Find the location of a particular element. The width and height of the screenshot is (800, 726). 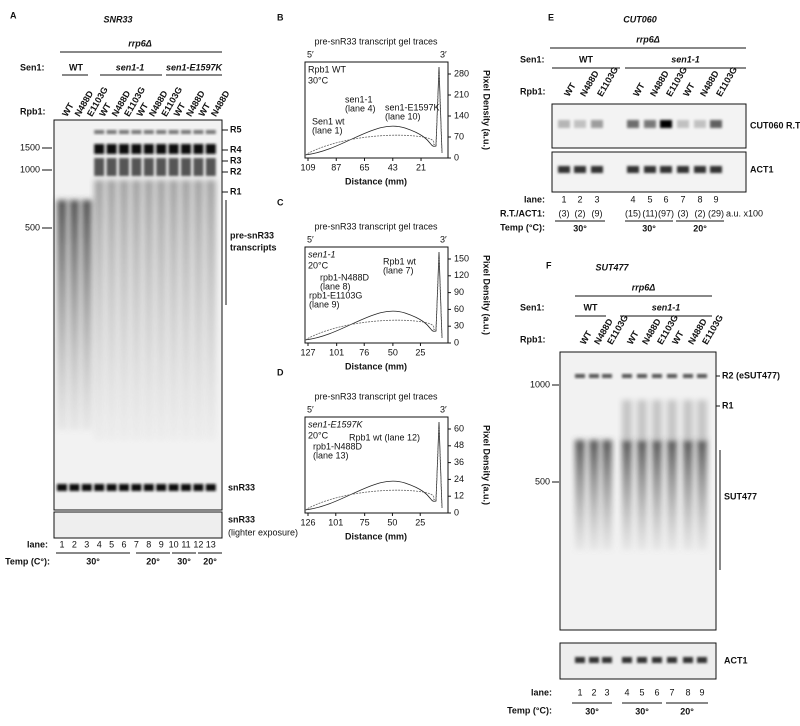

label: Rpb1: is located at coordinates (533, 339).